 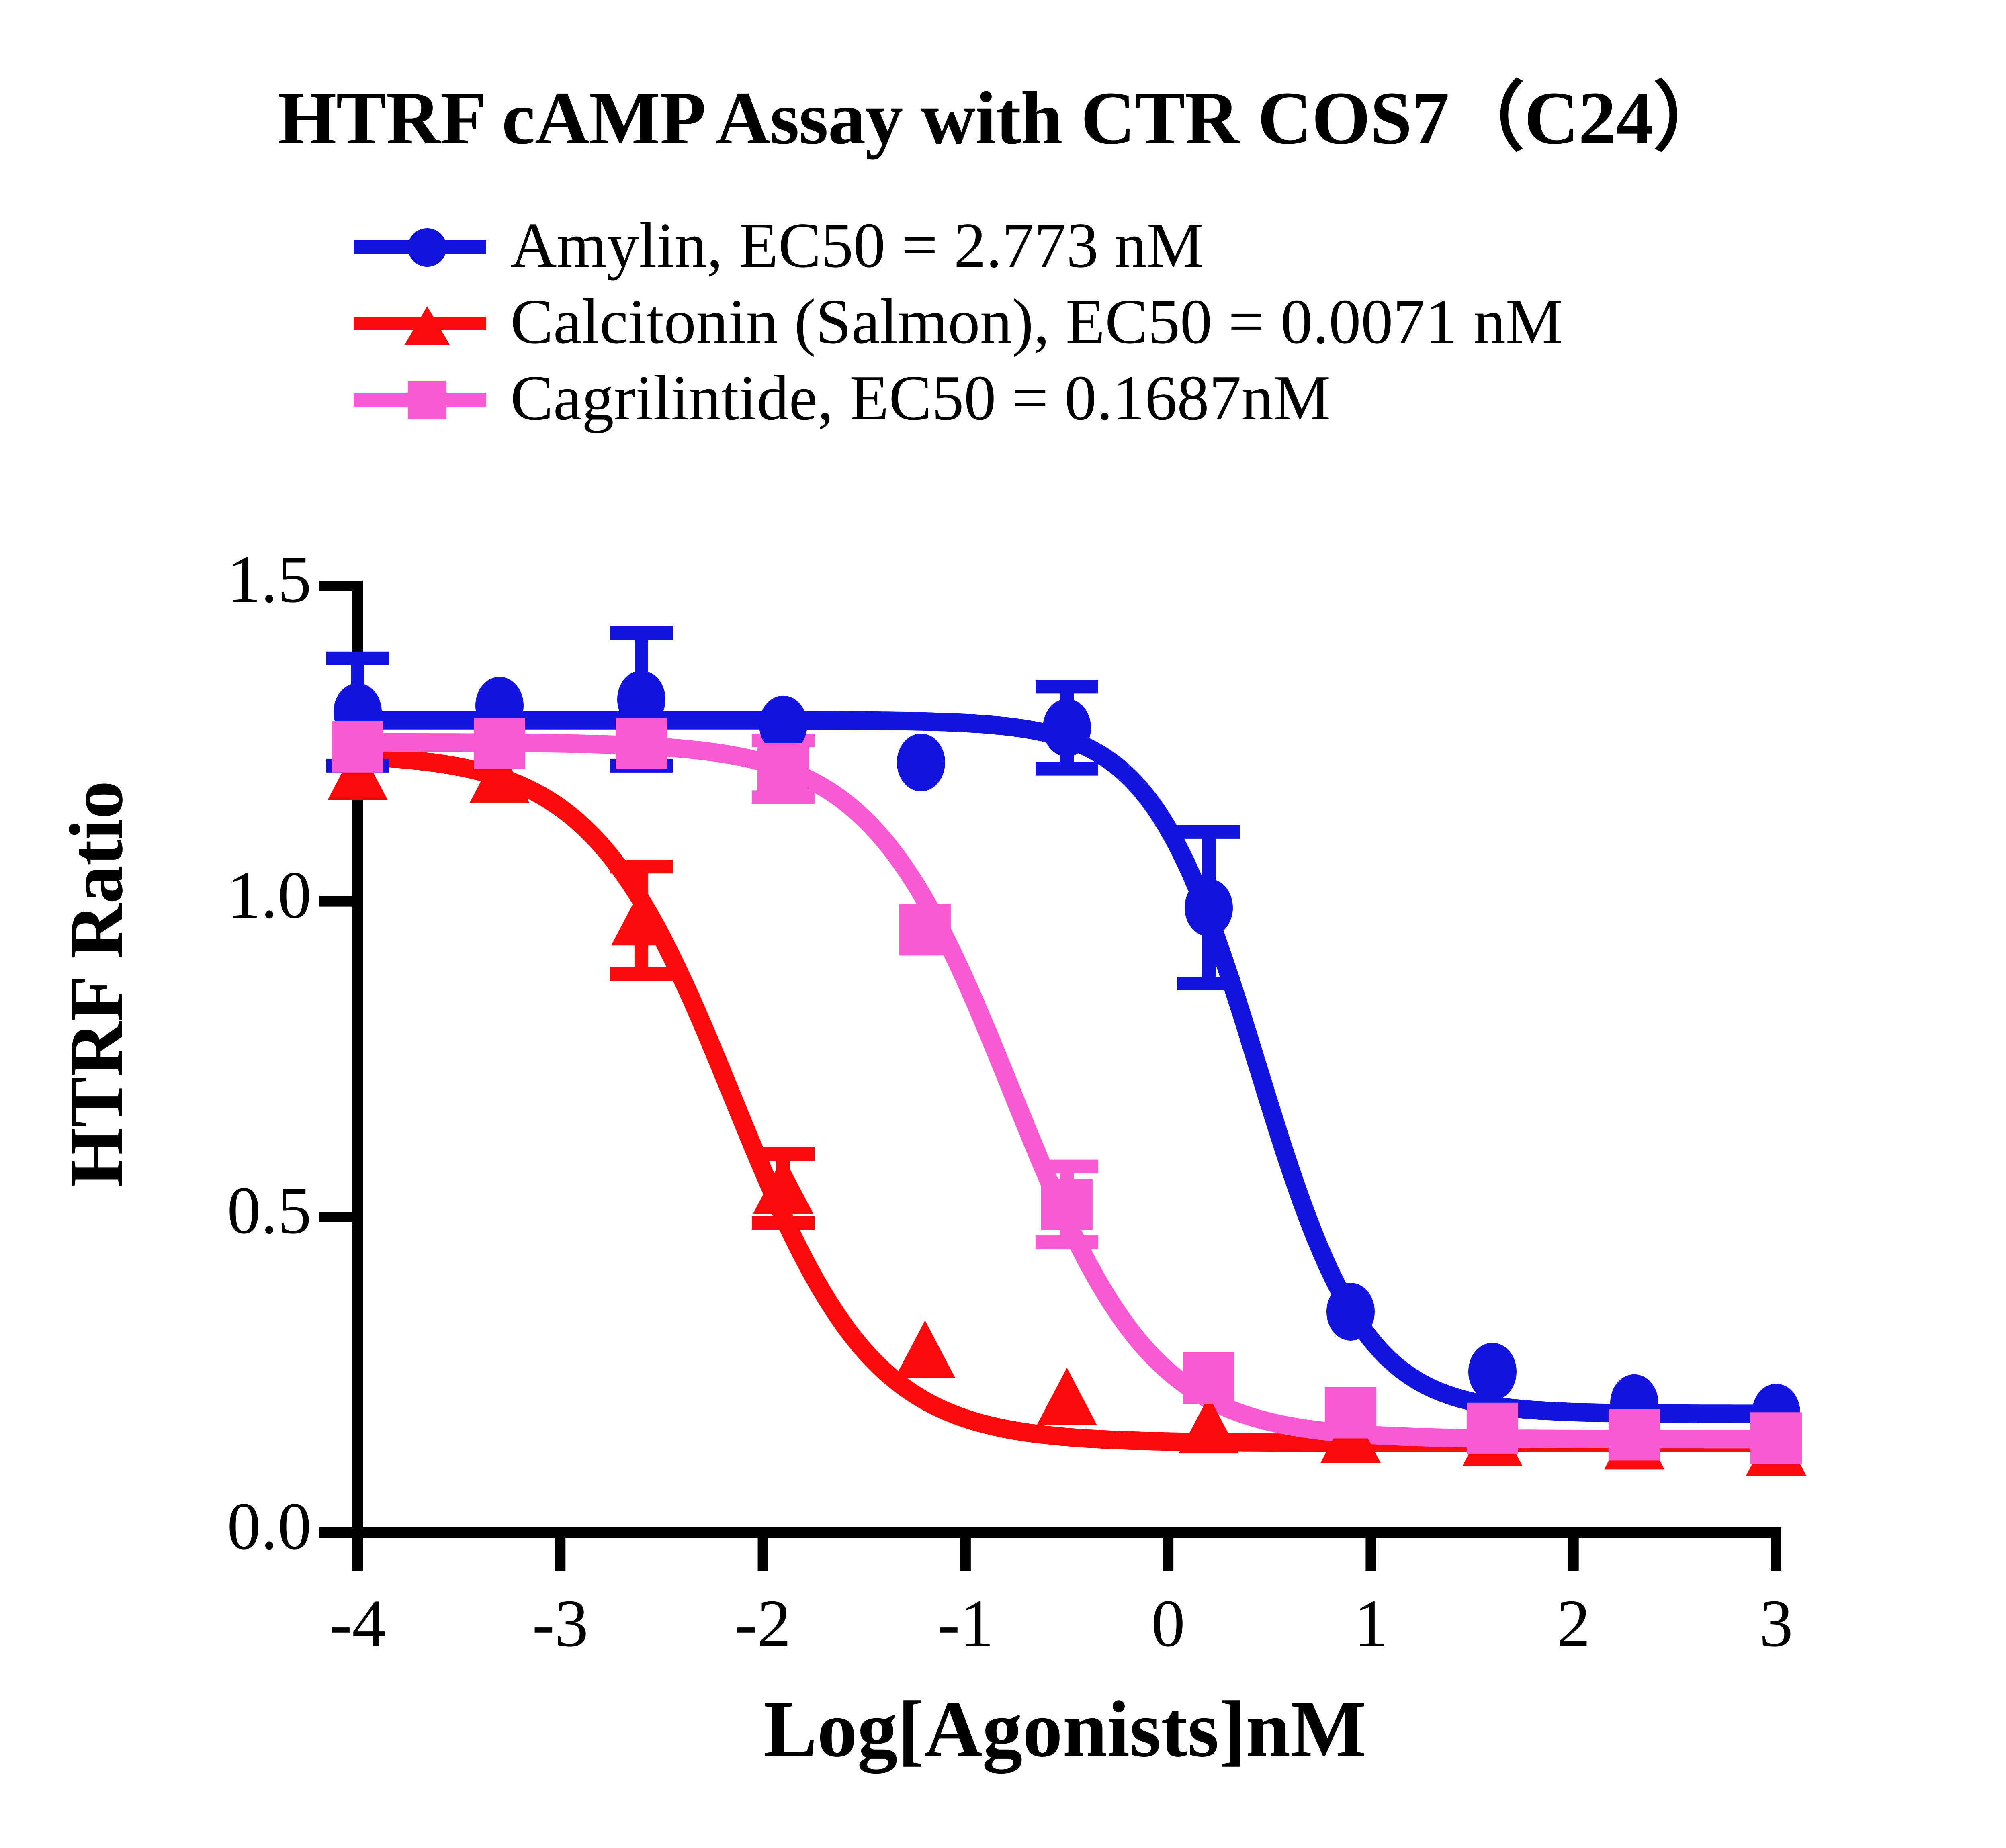 I want to click on legend-label-cagrilintide: Cagrilintide, EC50 = 0.1687nM, so click(x=921, y=397).